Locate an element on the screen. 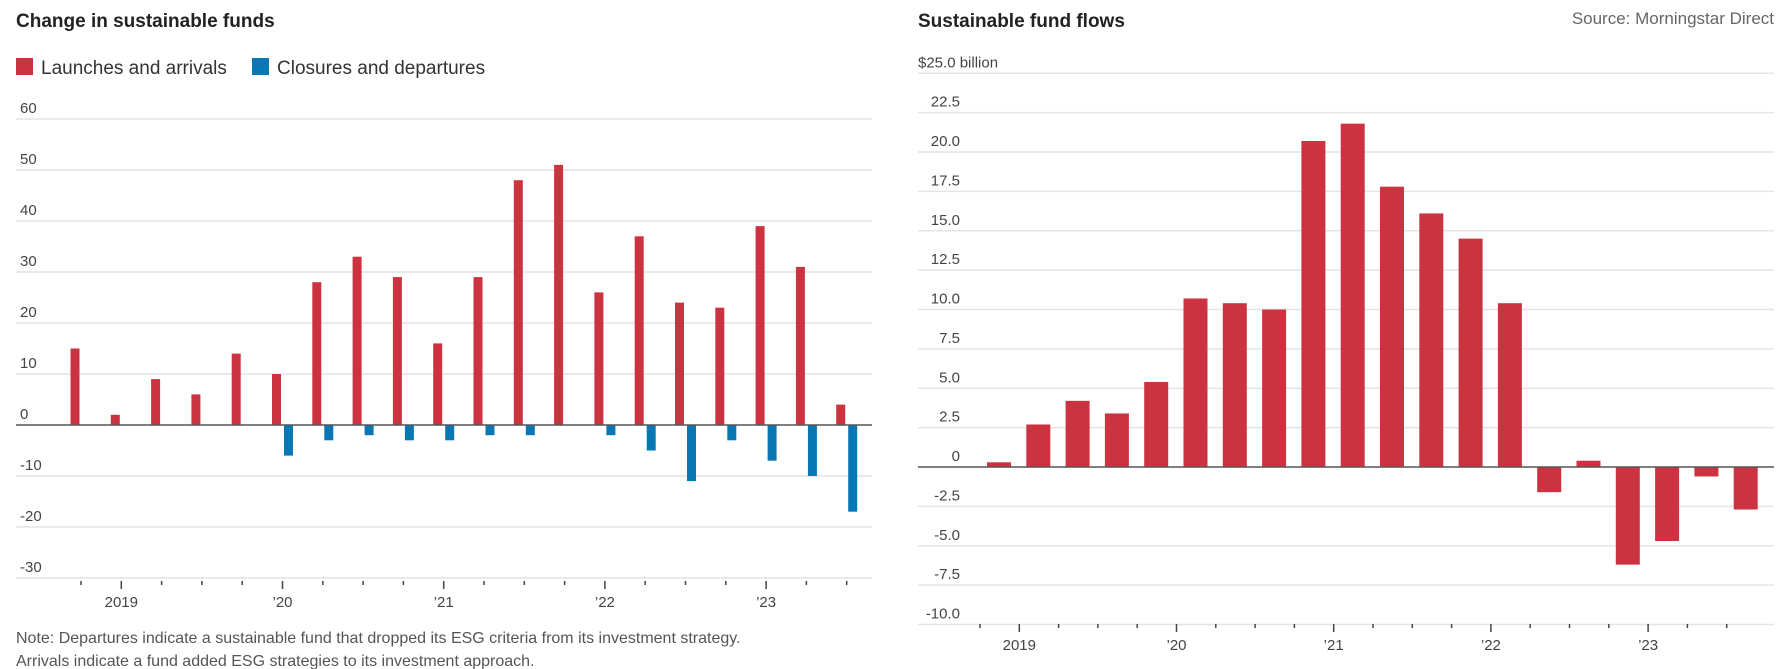 This screenshot has height=669, width=1783. y-tick-label: 10.0 is located at coordinates (945, 299).